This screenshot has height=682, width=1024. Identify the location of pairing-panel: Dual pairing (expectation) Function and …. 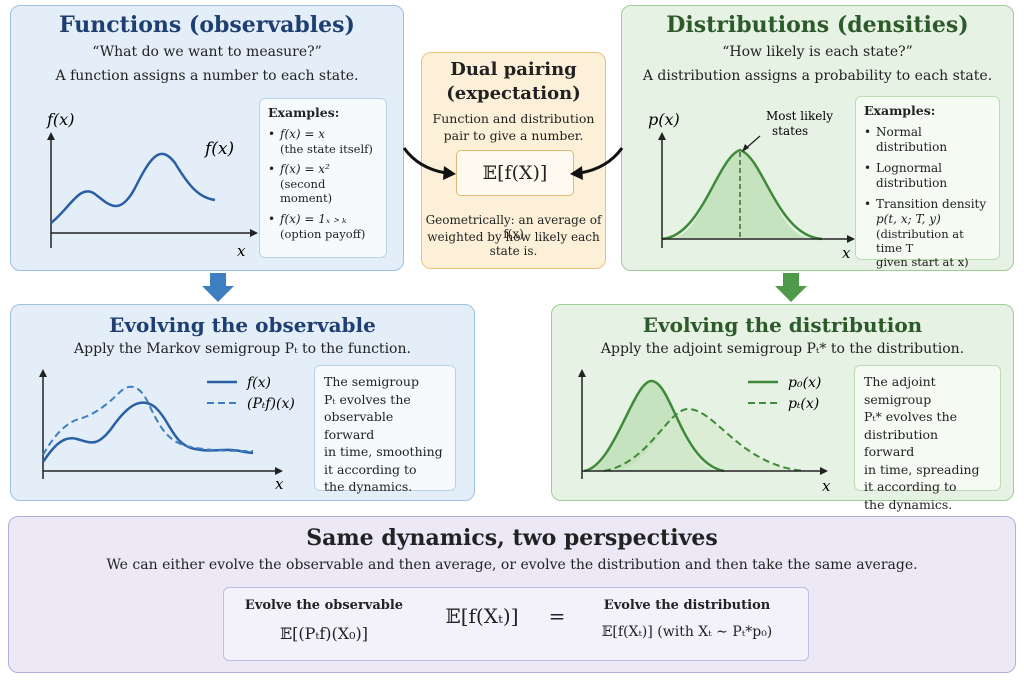
(513, 160).